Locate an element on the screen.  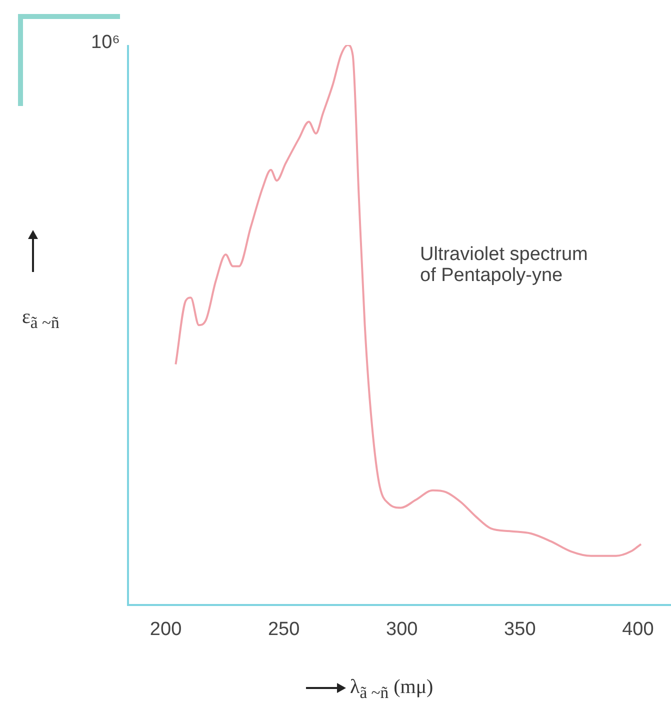
x-tick-label: 250 is located at coordinates (284, 629).